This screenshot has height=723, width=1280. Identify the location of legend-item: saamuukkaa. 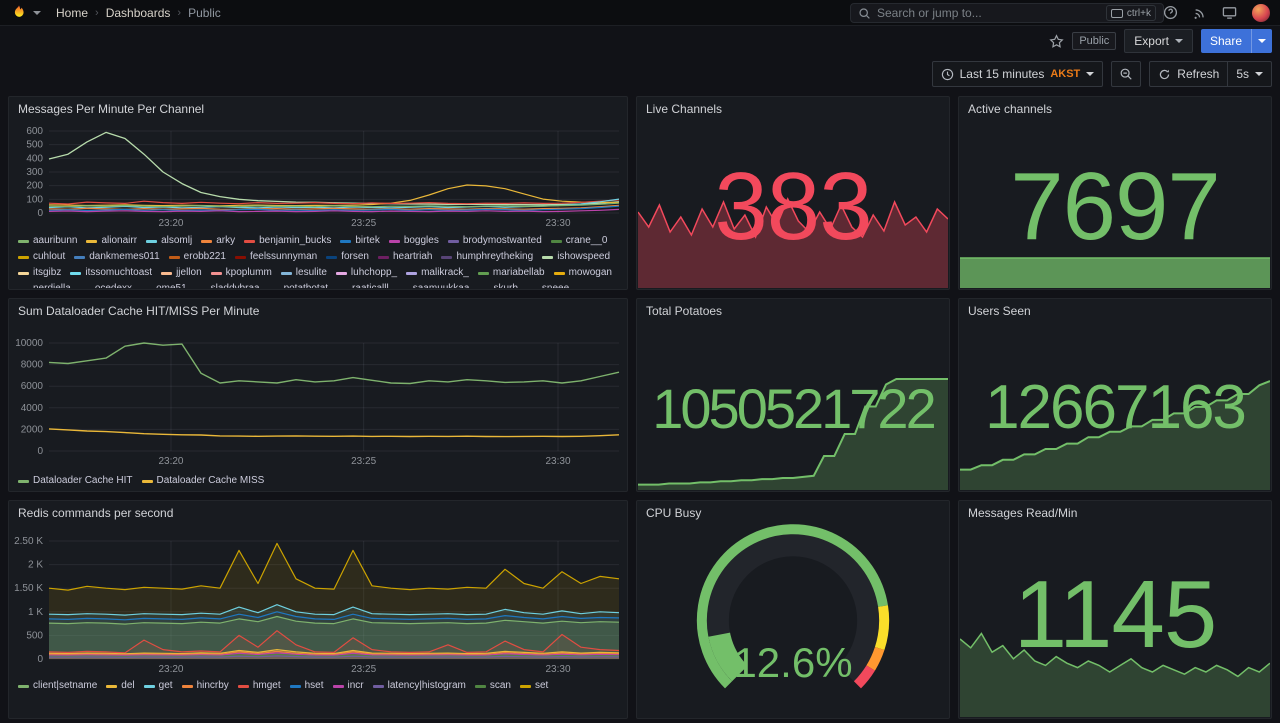
(433, 285).